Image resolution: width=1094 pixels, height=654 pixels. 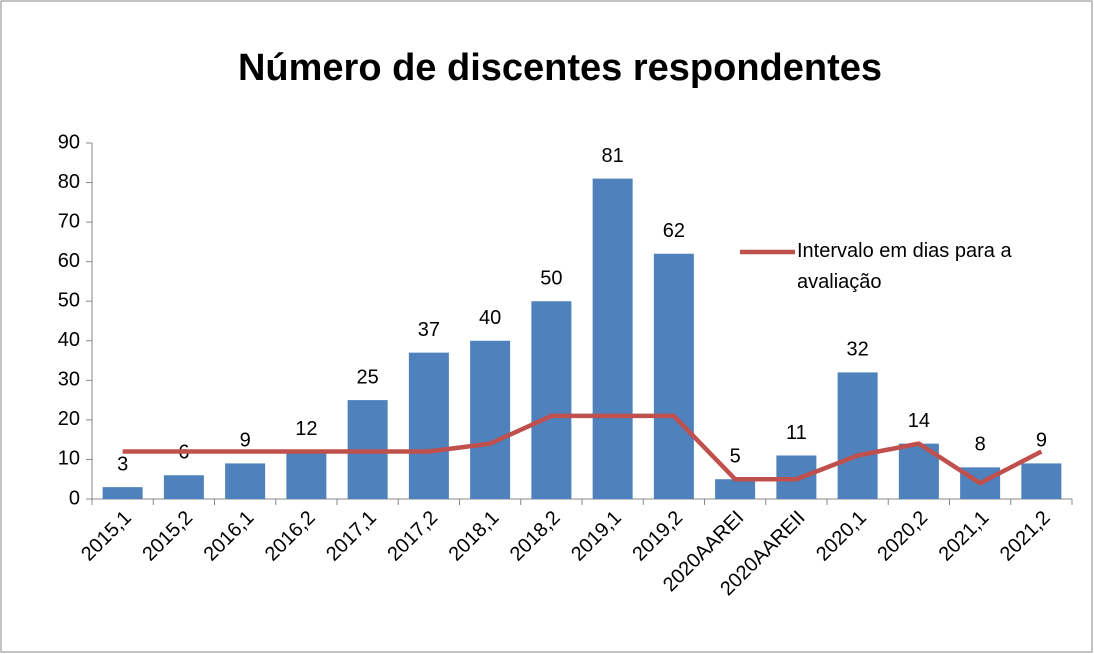 I want to click on data-label: 81, so click(x=613, y=156).